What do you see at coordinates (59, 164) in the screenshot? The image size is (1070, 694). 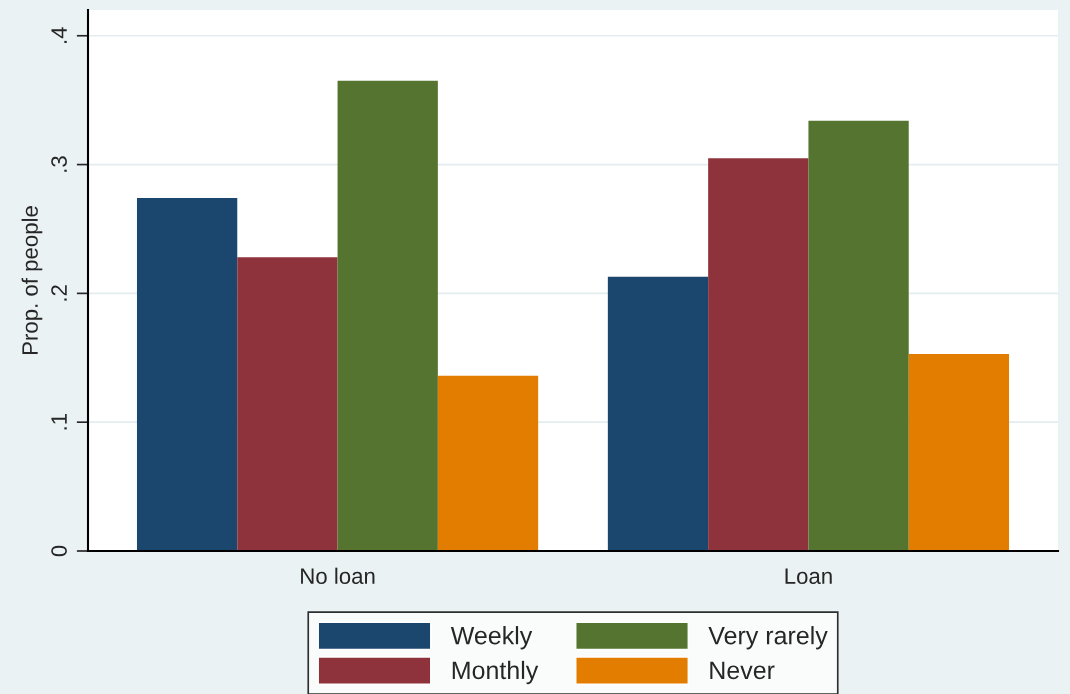 I see `y-tick-label: .3` at bounding box center [59, 164].